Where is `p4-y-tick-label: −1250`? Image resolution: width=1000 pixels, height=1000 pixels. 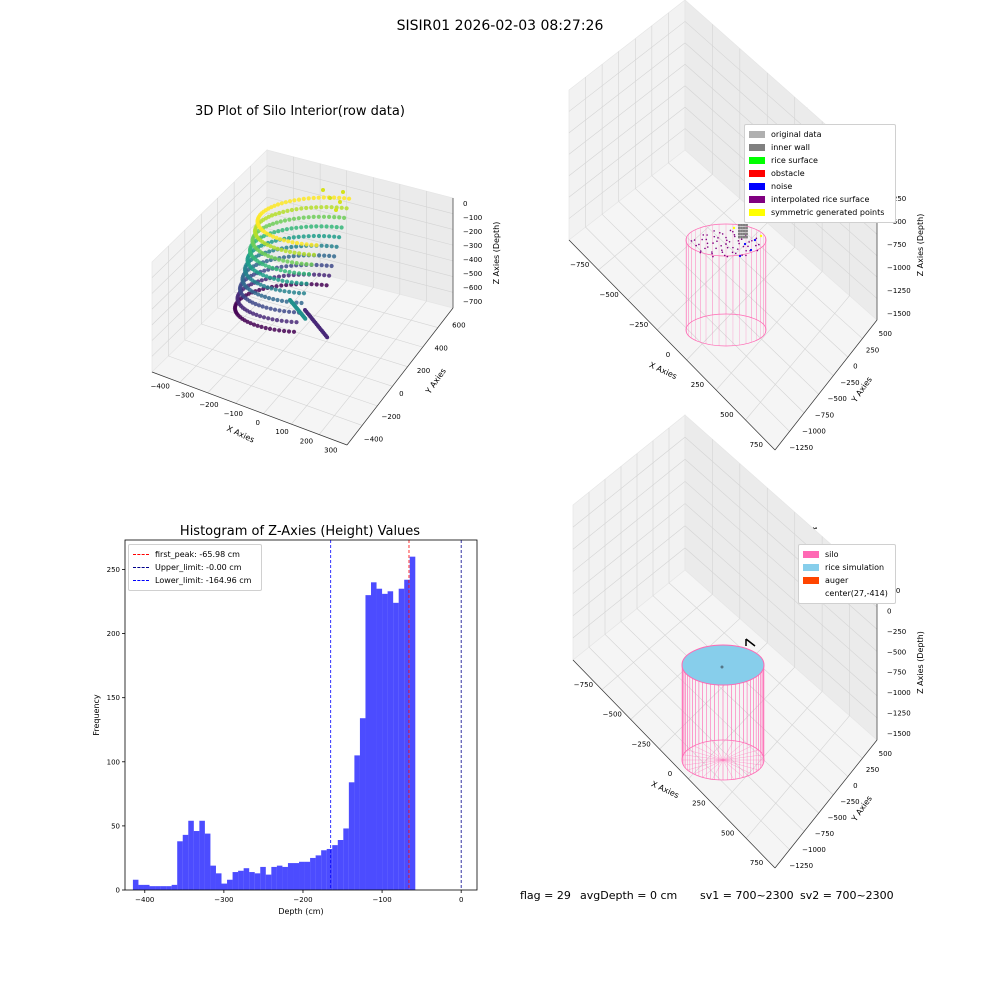 p4-y-tick-label: −1250 is located at coordinates (801, 866).